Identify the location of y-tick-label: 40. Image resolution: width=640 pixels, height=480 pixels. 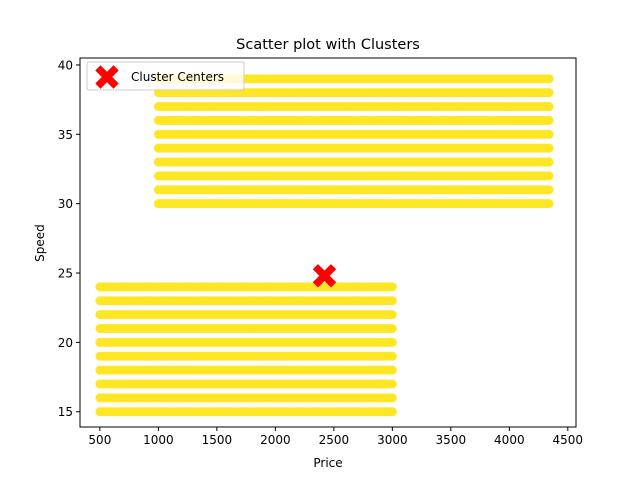
(65, 65).